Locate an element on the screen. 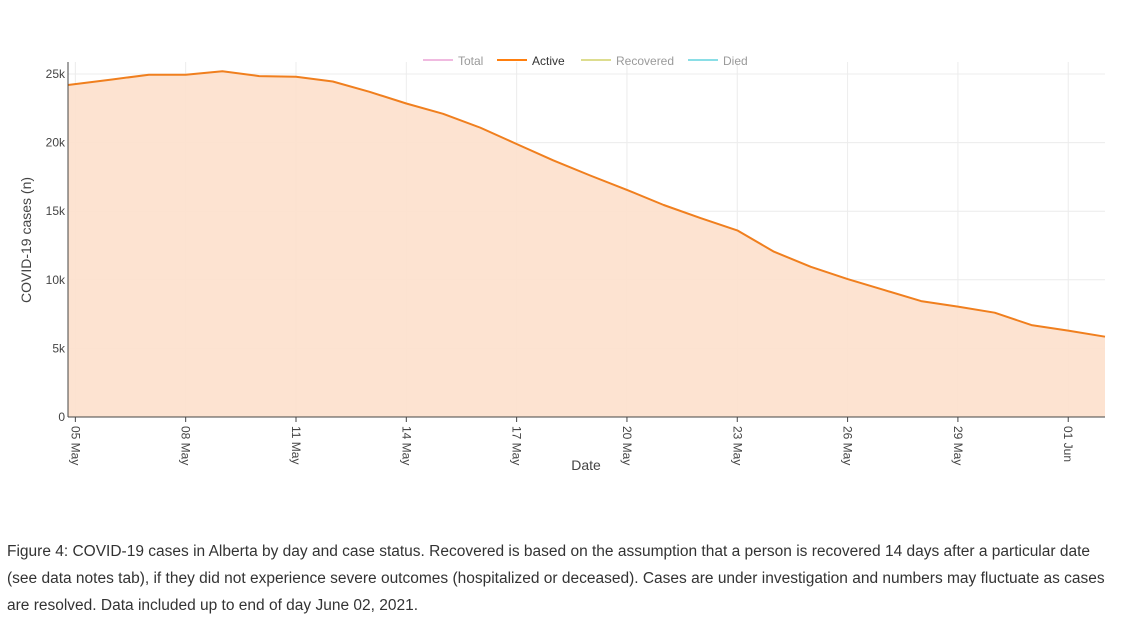 The width and height of the screenshot is (1132, 631). y-tick-label: 20k is located at coordinates (56, 143).